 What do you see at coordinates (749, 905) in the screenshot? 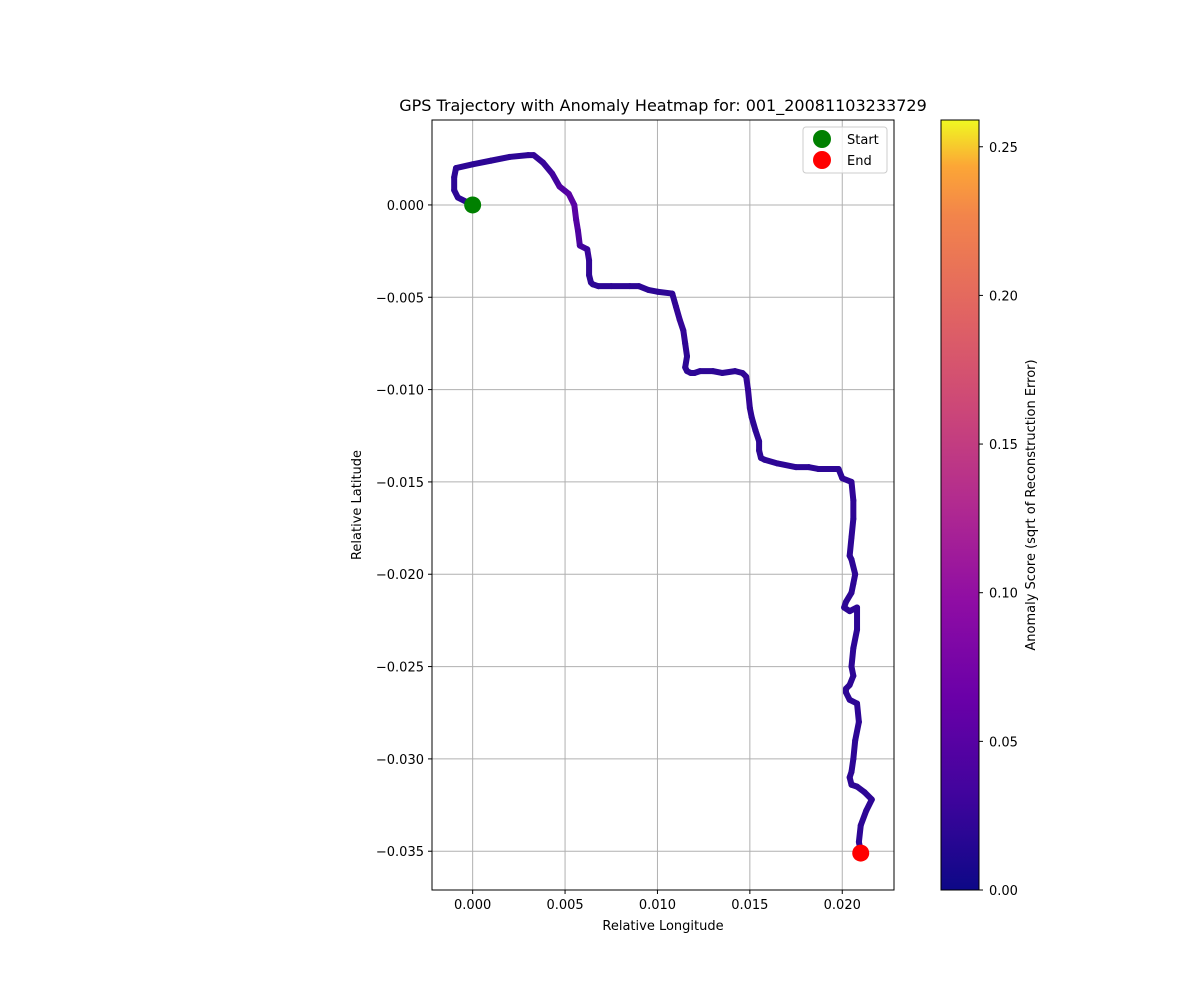
I see `x-tick-label: 0.015` at bounding box center [749, 905].